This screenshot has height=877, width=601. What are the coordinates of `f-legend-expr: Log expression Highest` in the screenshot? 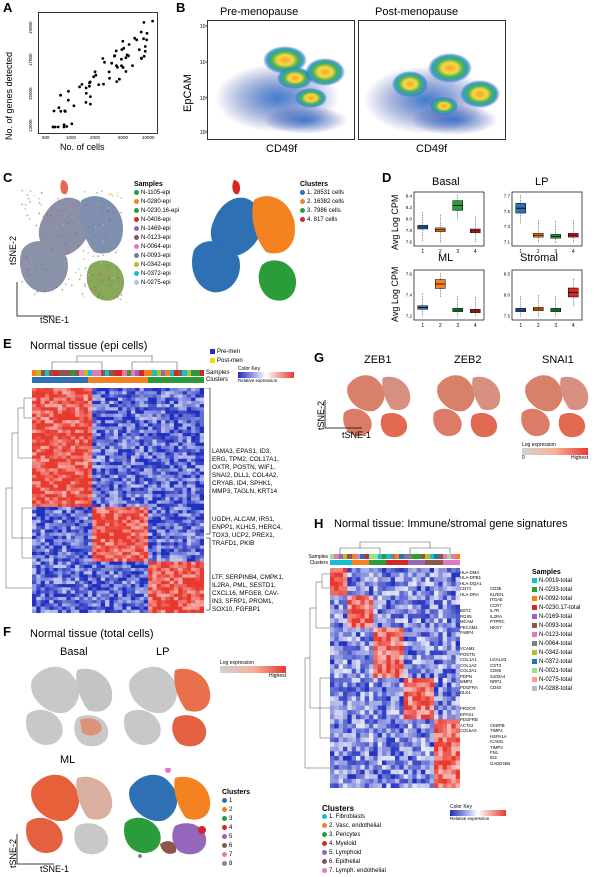 It's located at (255, 669).